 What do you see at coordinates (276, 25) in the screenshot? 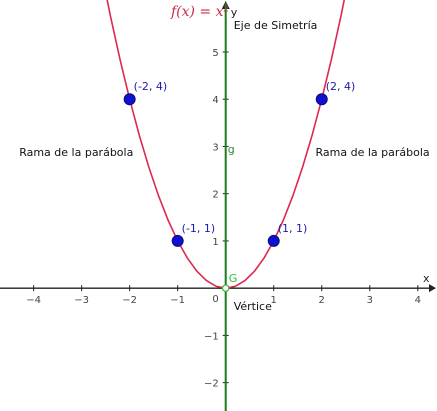
I see `axis-of-symmetry-label: Eje de Simetría` at bounding box center [276, 25].